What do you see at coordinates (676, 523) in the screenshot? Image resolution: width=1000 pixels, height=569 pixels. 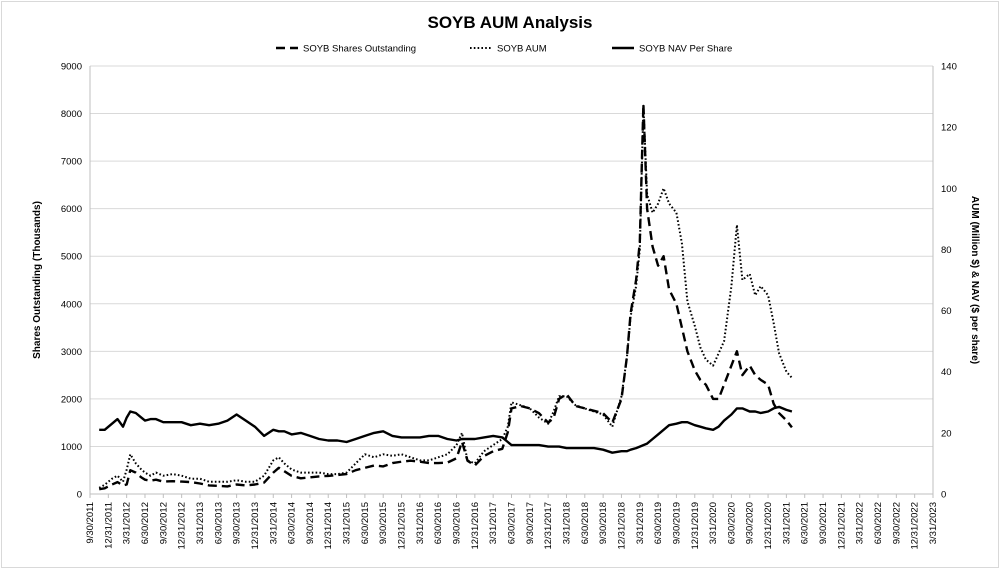 I see `x-tick-label: 9/30/2019` at bounding box center [676, 523].